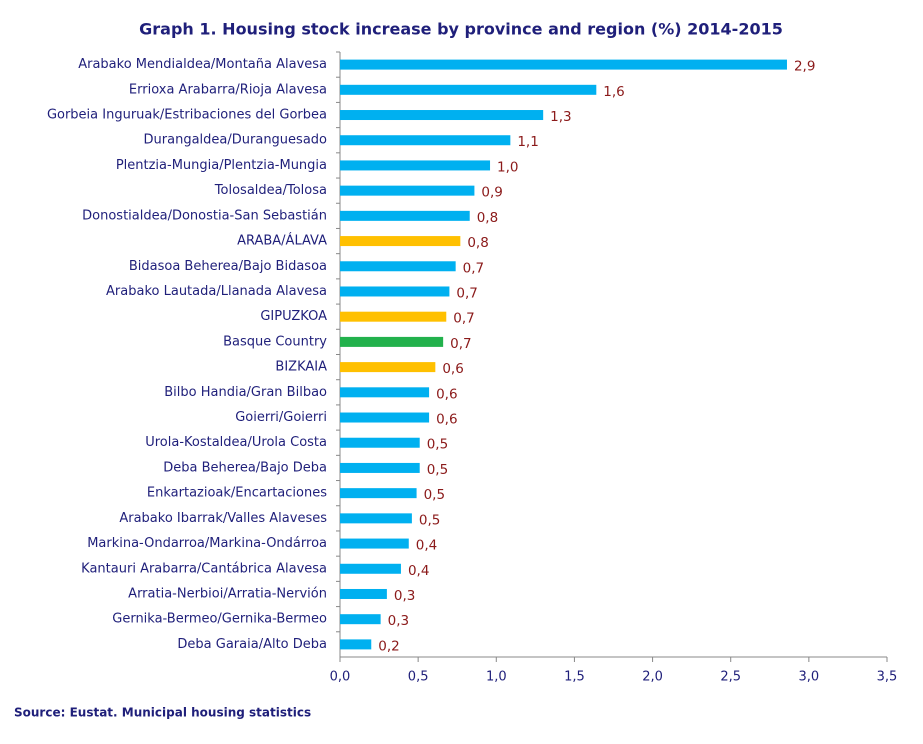 Image resolution: width=923 pixels, height=744 pixels. I want to click on value-label: 2,9, so click(804, 67).